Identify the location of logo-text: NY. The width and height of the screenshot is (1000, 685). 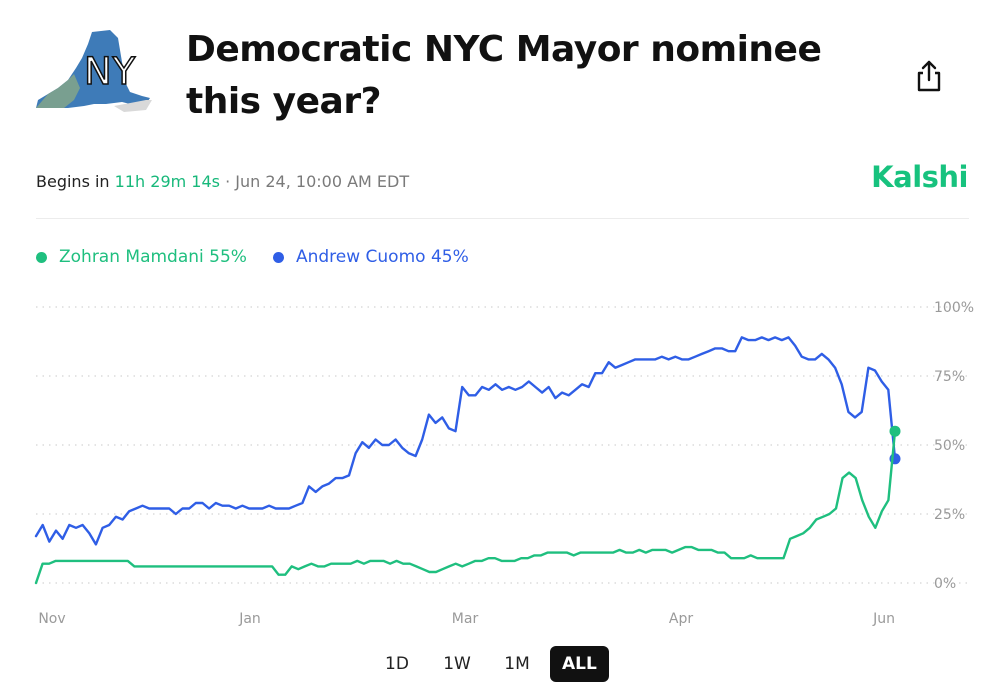
(110, 71).